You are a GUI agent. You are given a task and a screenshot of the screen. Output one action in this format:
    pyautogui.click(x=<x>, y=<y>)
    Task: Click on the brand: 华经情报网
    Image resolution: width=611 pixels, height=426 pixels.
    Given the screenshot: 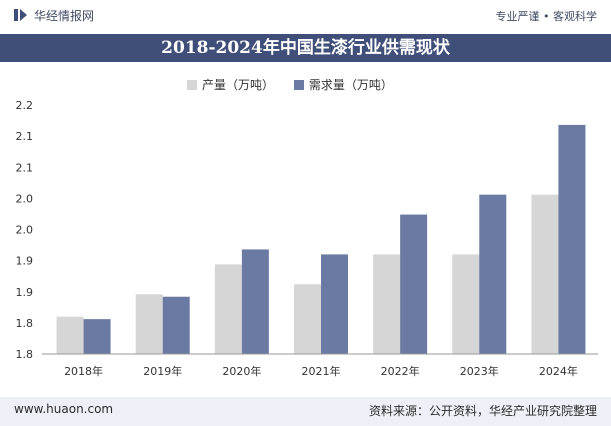 What is the action you would take?
    pyautogui.click(x=54, y=15)
    